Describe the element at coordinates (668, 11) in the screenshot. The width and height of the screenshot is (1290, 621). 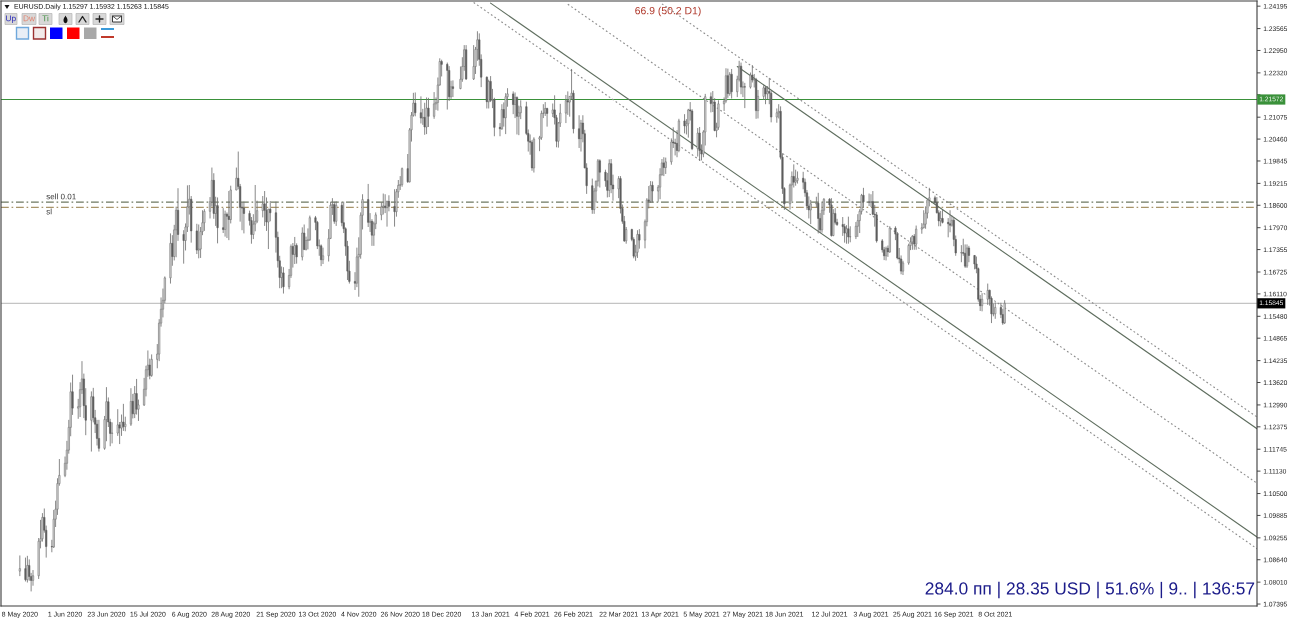
I see `annotation: 66.9 (50.2 D1)` at that location.